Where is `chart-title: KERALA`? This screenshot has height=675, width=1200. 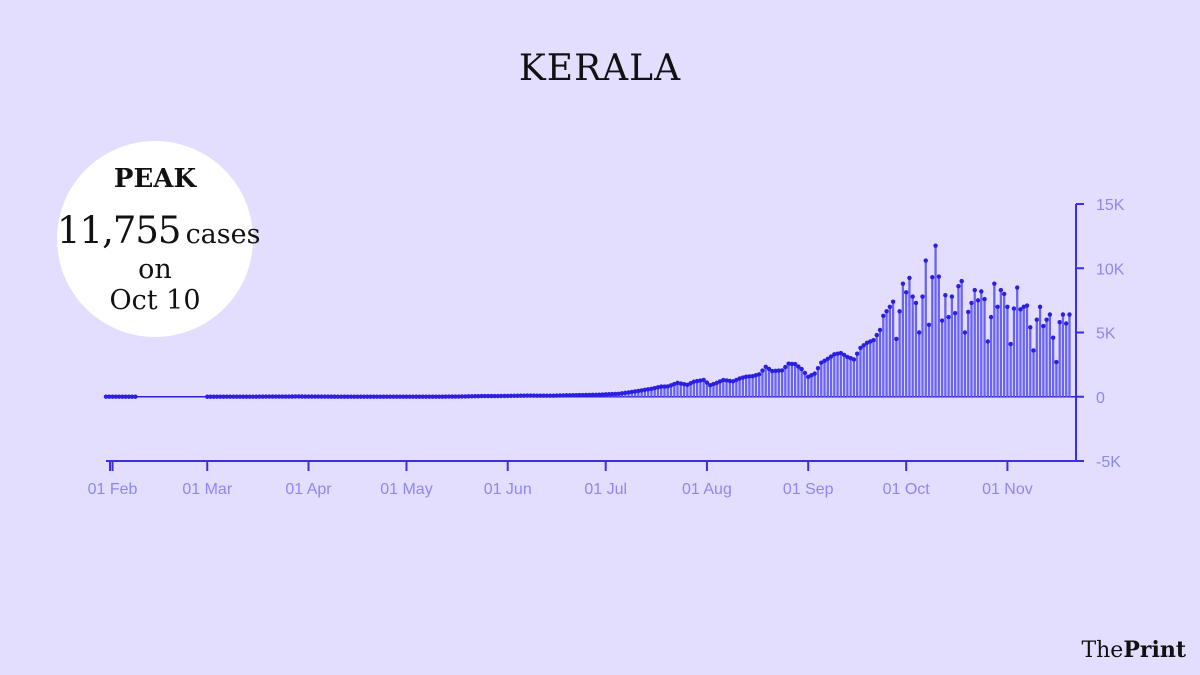 chart-title: KERALA is located at coordinates (600, 68).